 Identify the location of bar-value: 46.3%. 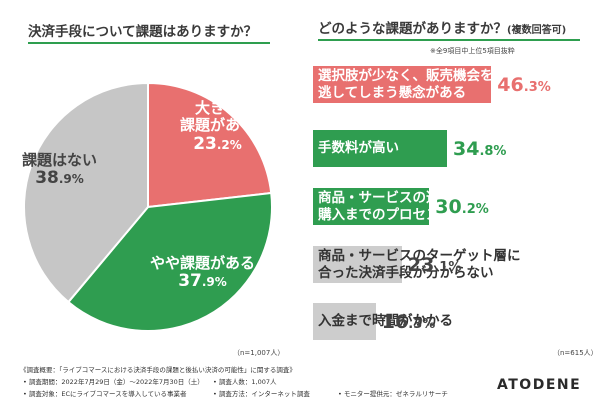
(523, 85).